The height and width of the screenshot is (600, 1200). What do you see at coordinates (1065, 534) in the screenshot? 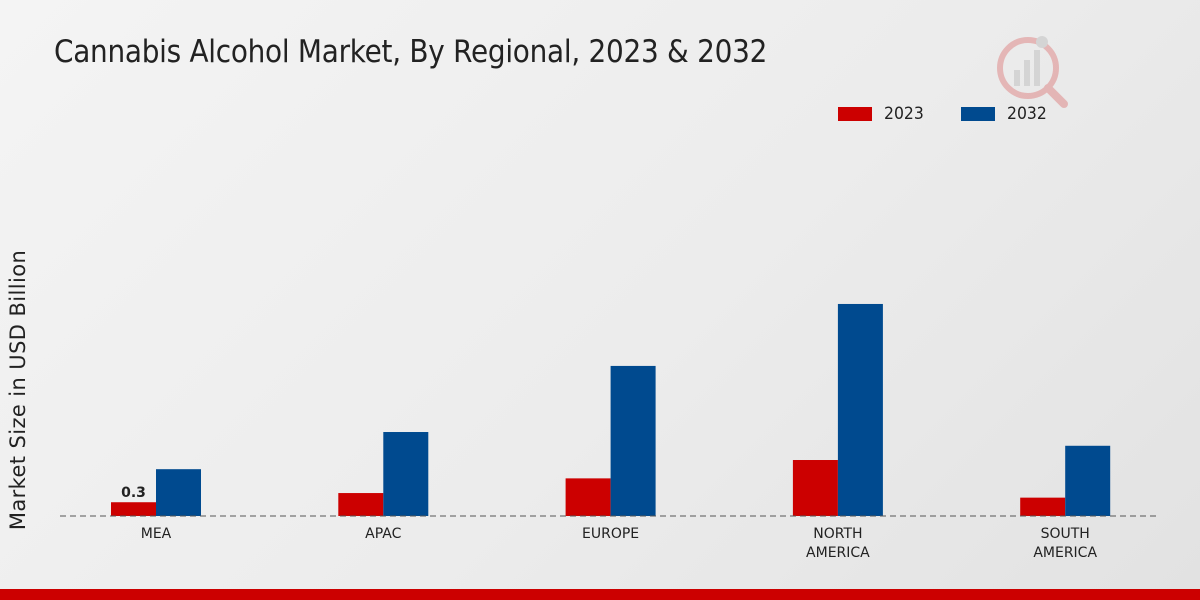
I see `x-tick-label-south-america-line1: SOUTH` at bounding box center [1065, 534].